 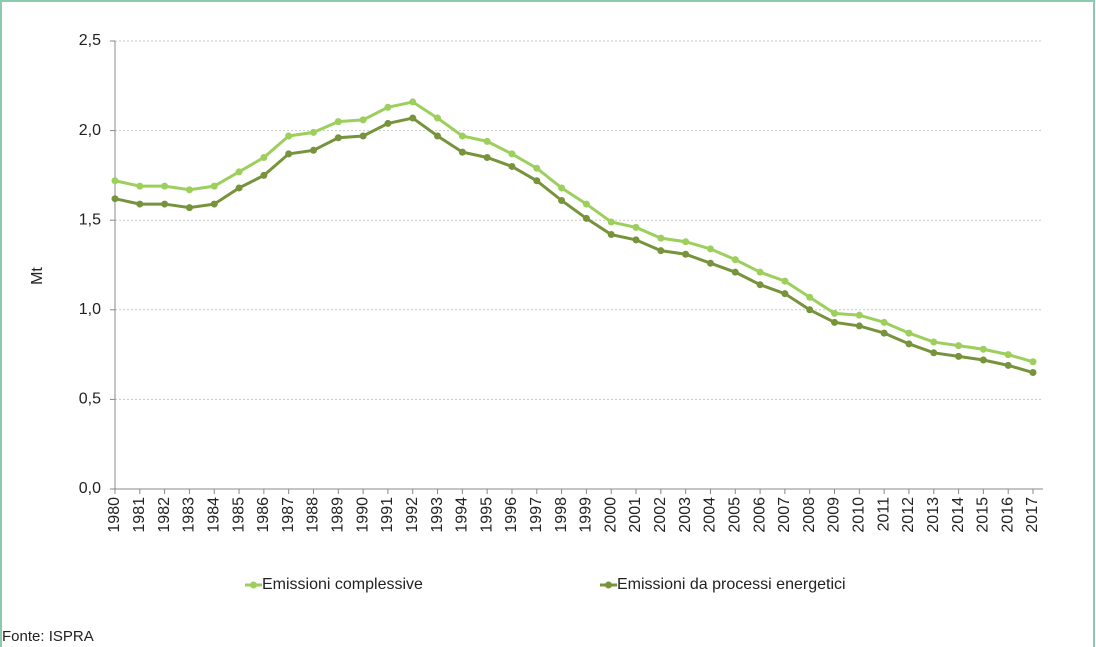 I want to click on x-tick-label: 2016, so click(x=1007, y=515).